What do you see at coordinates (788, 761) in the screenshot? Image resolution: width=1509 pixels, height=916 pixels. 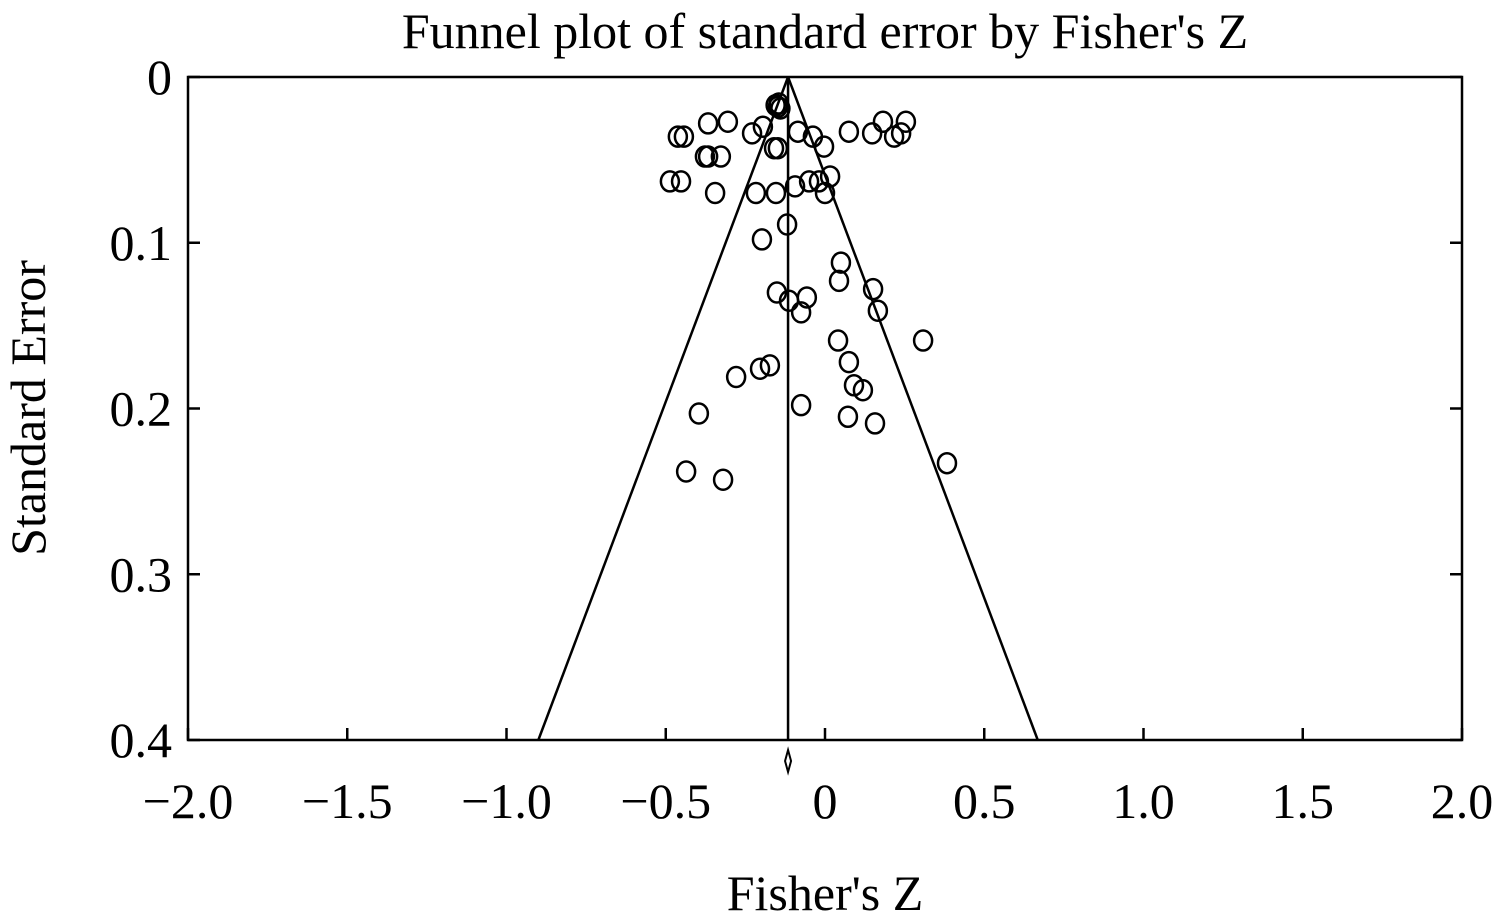 I see `pooled-estimate-diamond` at bounding box center [788, 761].